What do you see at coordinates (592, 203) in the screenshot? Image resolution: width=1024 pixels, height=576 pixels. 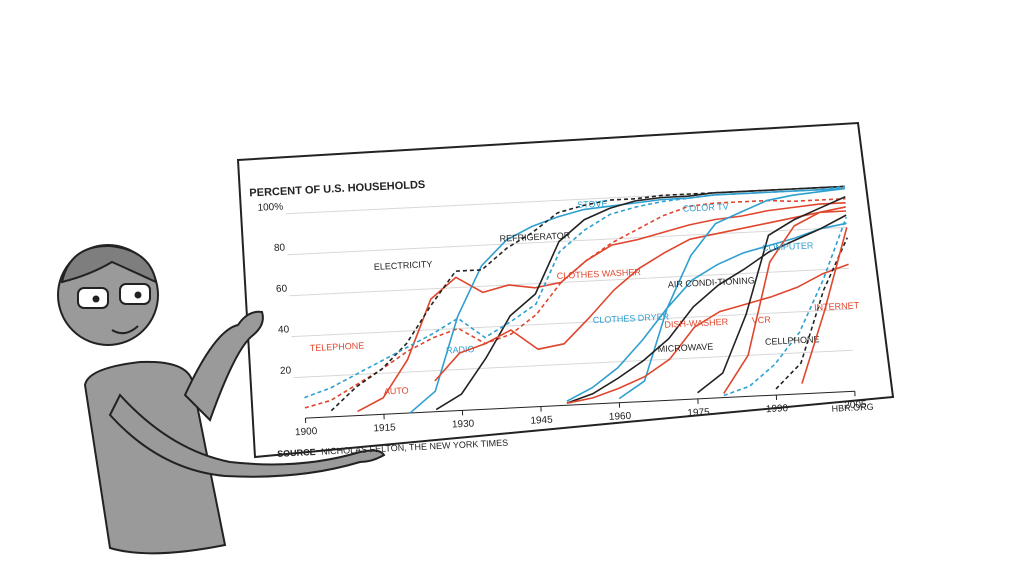 I see `series-label: STOVE` at bounding box center [592, 203].